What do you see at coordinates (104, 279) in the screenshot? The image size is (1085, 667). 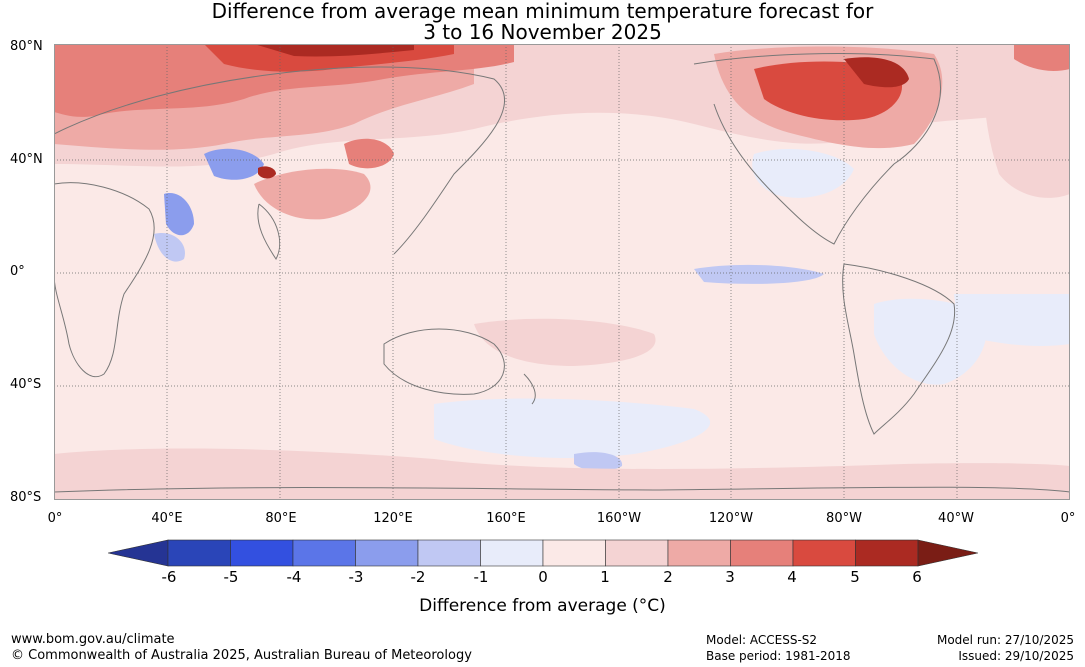 I see `coast-africa` at bounding box center [104, 279].